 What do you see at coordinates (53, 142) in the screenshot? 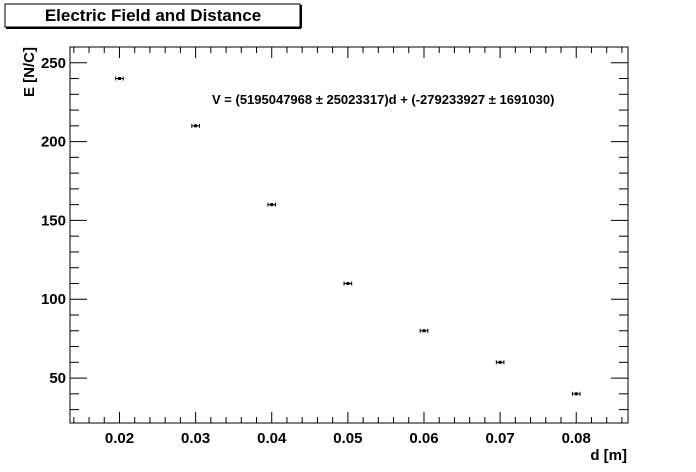
I see `y-tick-label: 200` at bounding box center [53, 142].